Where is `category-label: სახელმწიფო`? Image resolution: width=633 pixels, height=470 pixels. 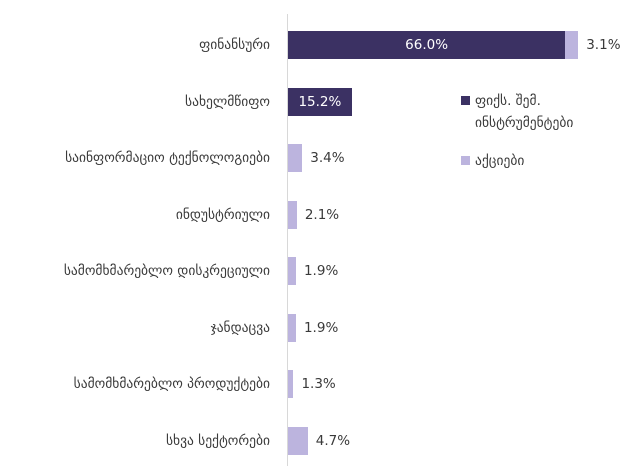
category-label: სახელმწიფო is located at coordinates (227, 101).